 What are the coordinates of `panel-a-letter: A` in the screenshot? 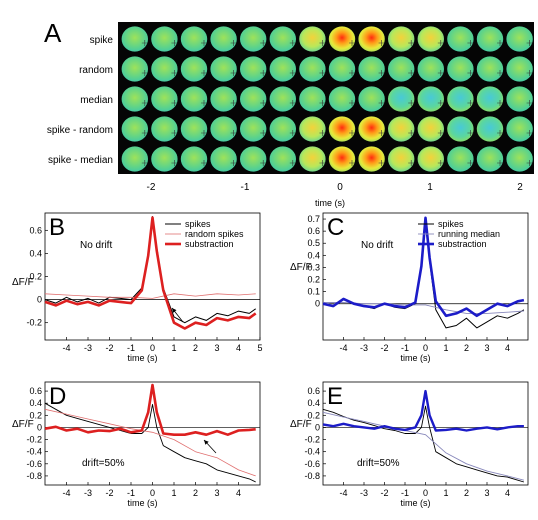 It's located at (53, 33).